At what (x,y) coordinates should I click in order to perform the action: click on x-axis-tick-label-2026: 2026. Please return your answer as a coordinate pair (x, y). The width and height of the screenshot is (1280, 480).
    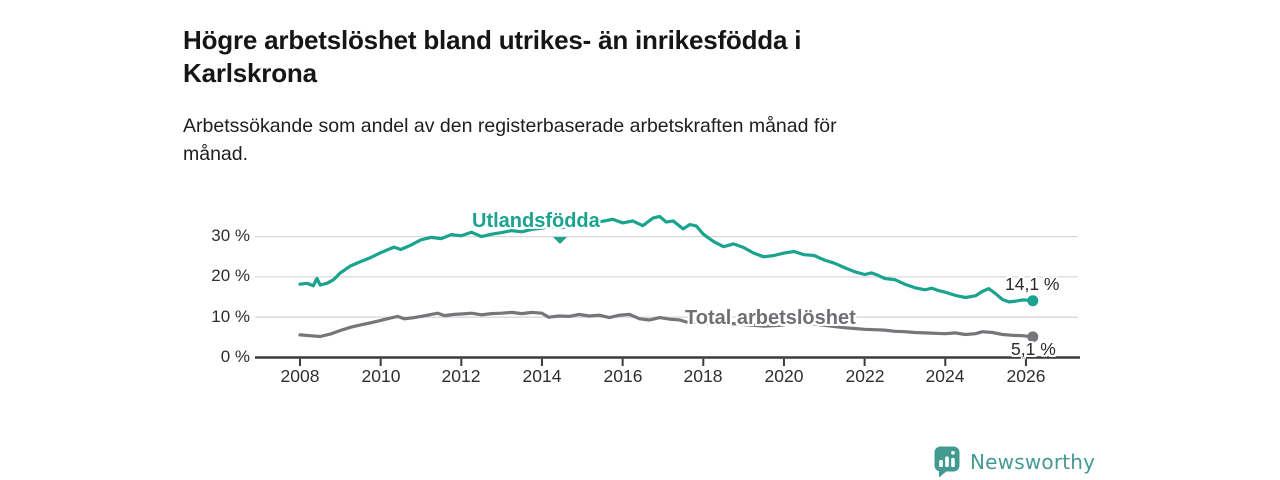
    Looking at the image, I should click on (1026, 376).